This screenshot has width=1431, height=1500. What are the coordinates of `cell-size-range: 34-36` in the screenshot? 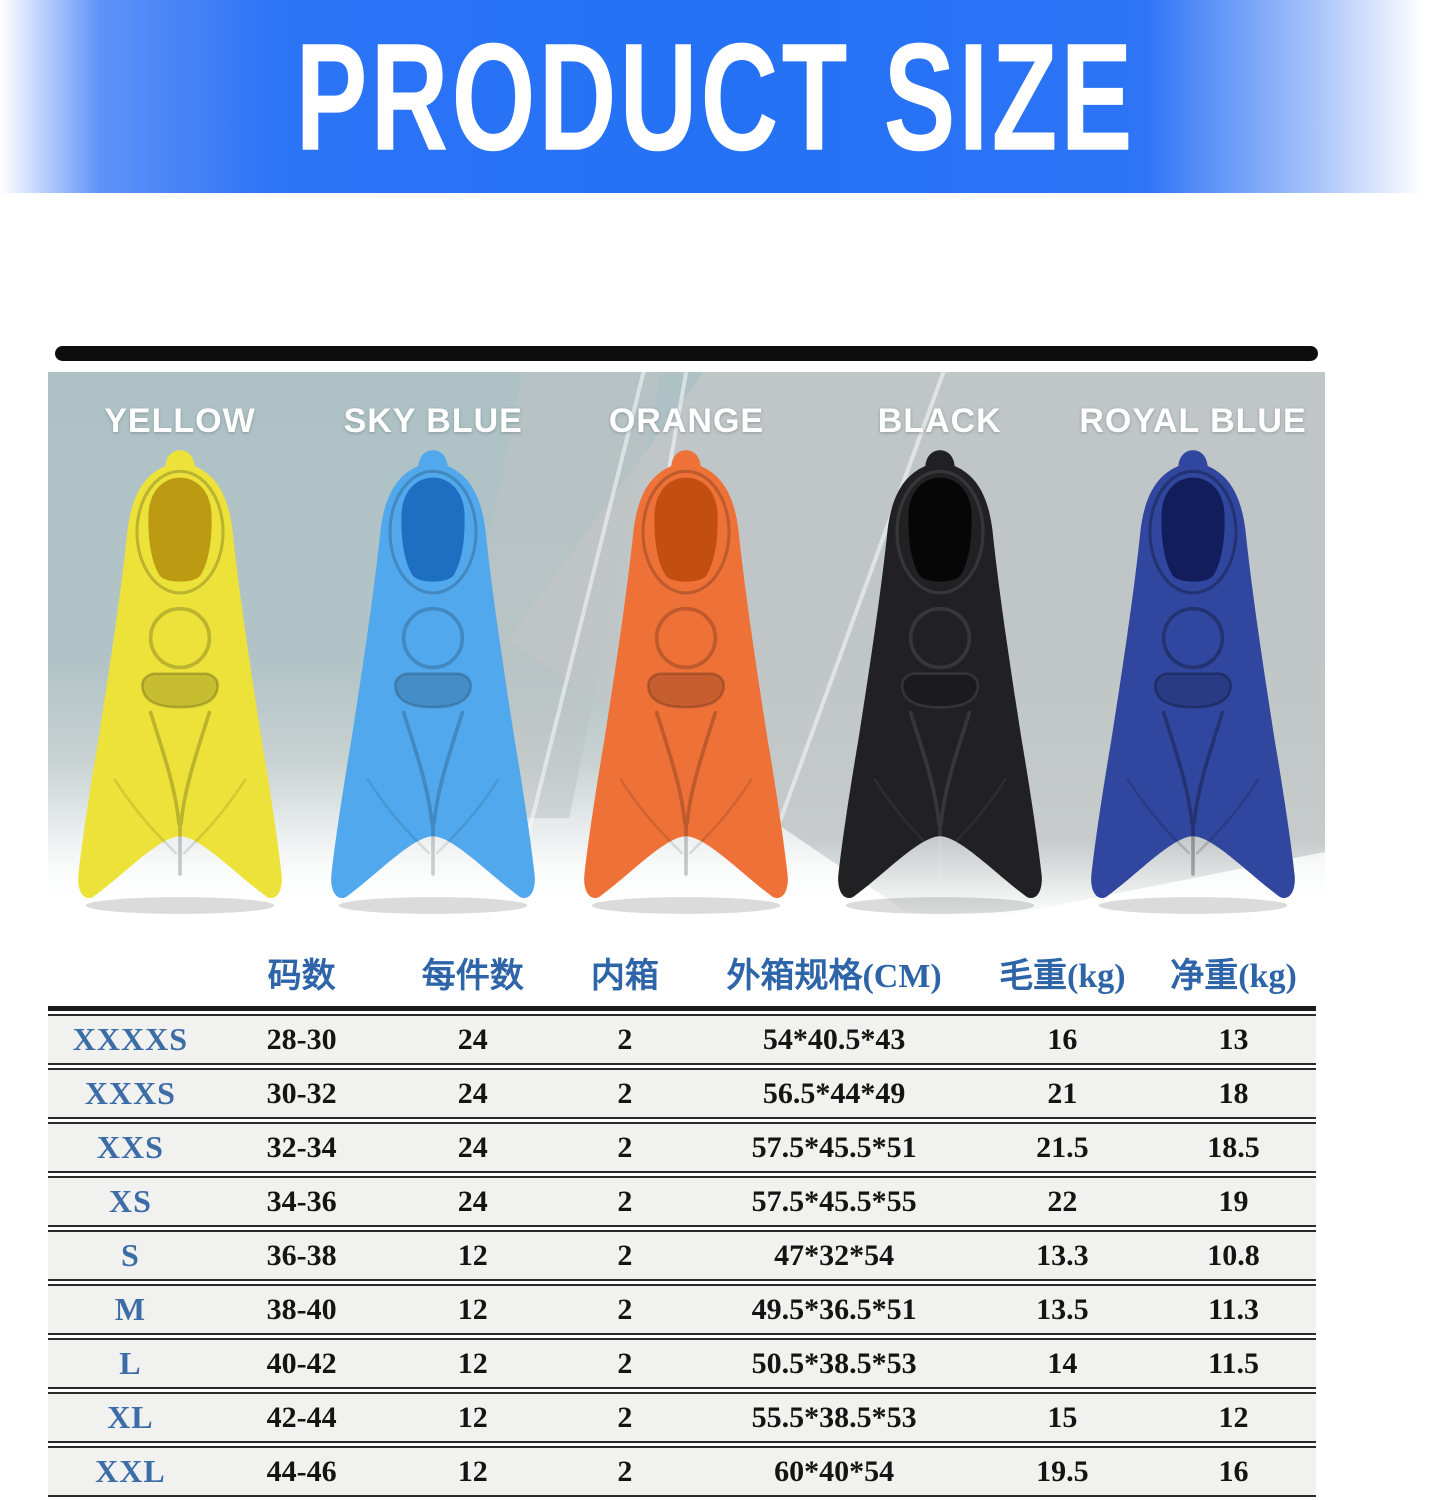 It's located at (301, 1201).